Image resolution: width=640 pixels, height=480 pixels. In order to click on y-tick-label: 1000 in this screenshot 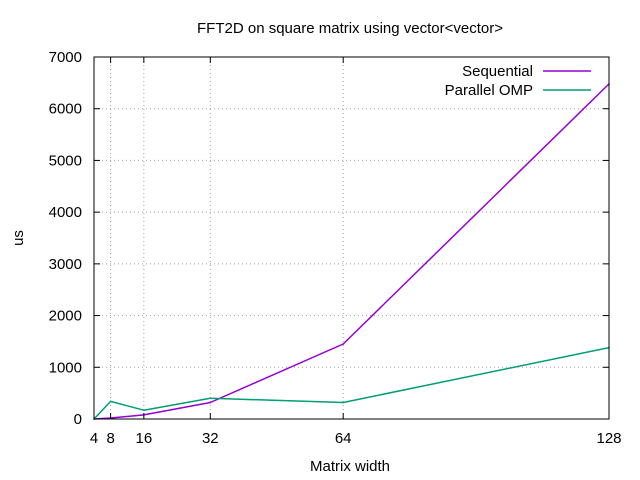, I will do `click(65, 367)`.